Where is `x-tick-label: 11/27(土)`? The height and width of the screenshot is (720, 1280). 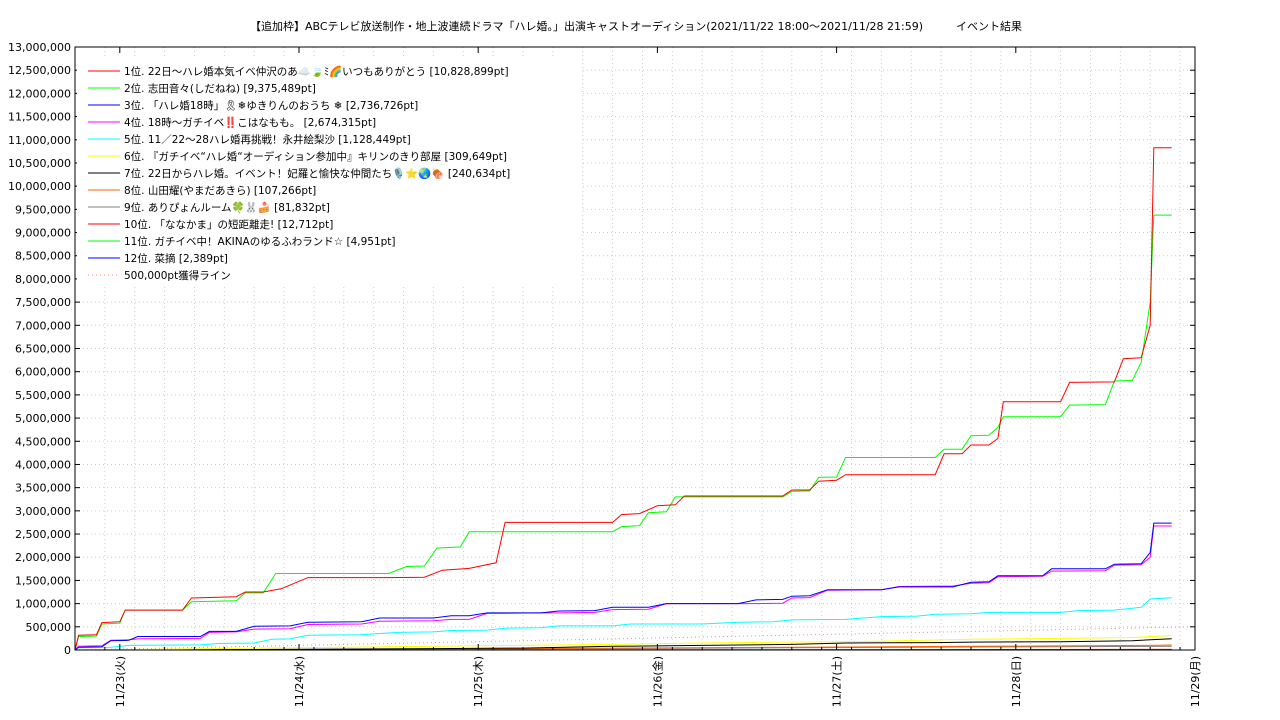 x-tick-label: 11/27(土) is located at coordinates (837, 681).